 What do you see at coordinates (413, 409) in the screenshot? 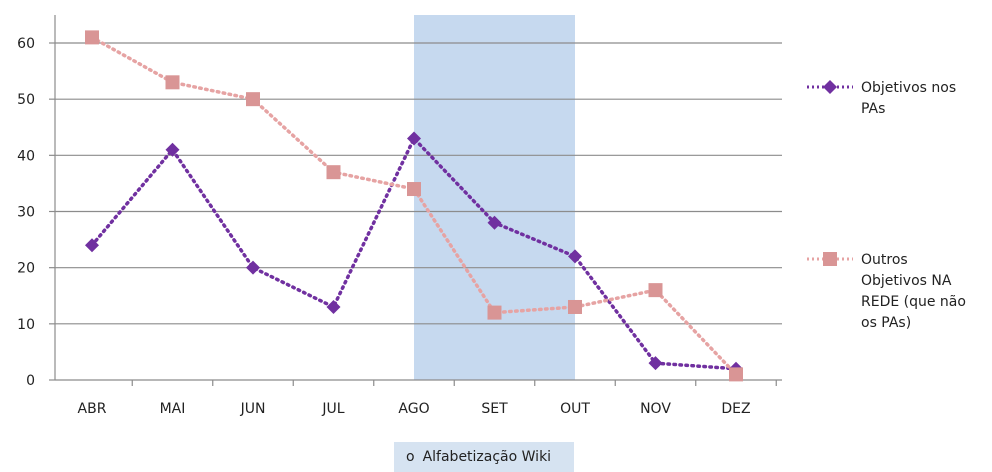
I see `x-tick-label-ago: AGO` at bounding box center [413, 409].